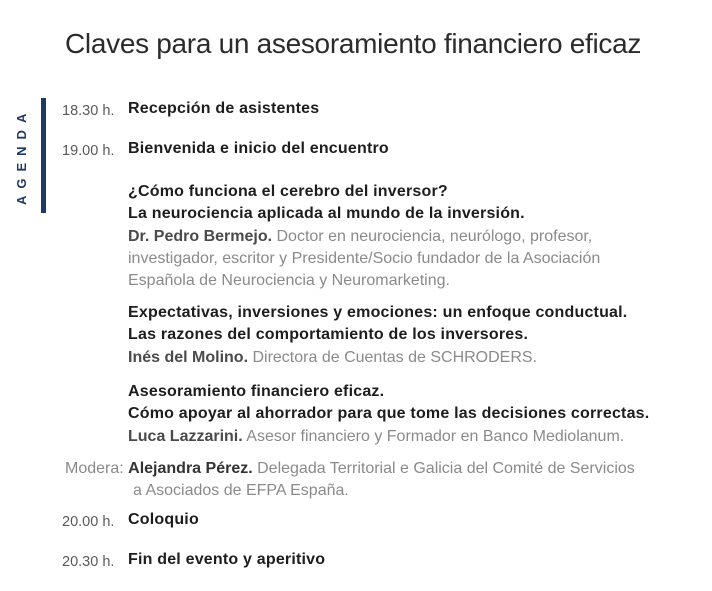 The height and width of the screenshot is (591, 712). Describe the element at coordinates (163, 519) in the screenshot. I see `agenda-item-title: Coloquio` at that location.